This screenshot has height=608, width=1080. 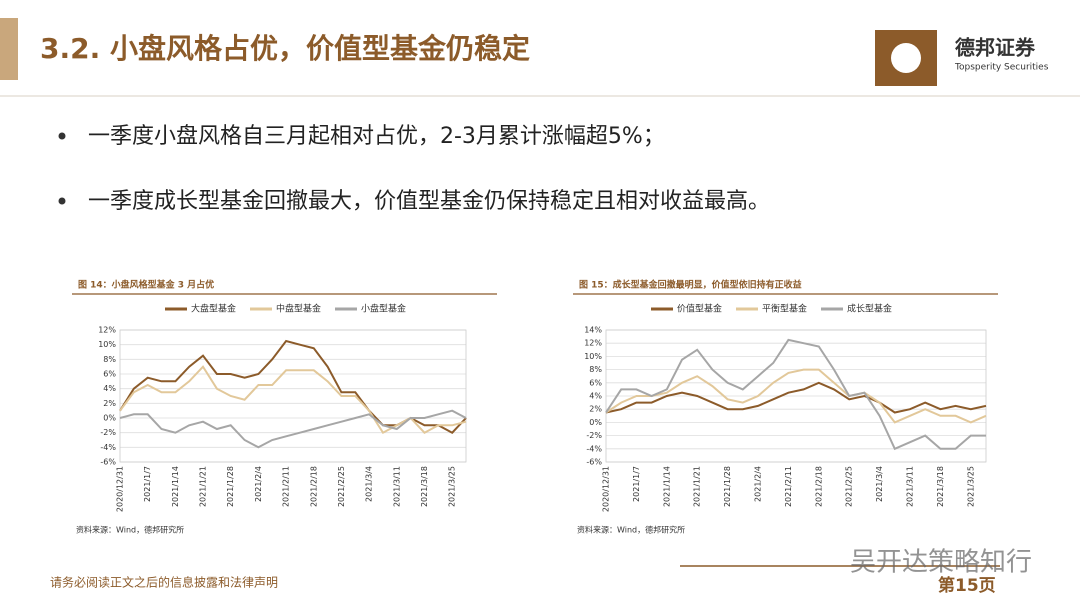 What do you see at coordinates (376, 136) in the screenshot?
I see `bullet-text: 一季度小盘风格自三月起相对占优，2-3月累计涨幅超5%；` at bounding box center [376, 136].